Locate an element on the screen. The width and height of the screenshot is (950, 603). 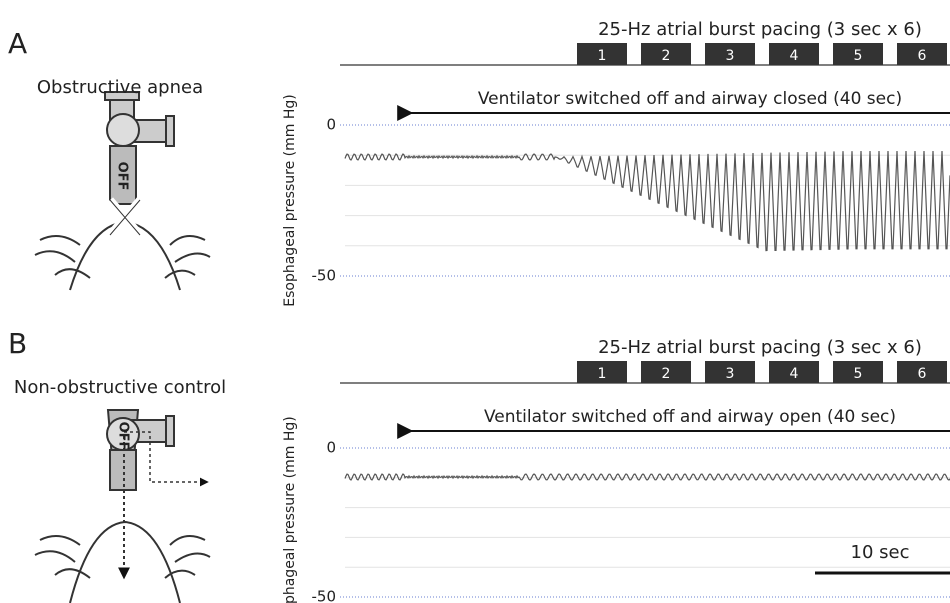
panel-label: B is located at coordinates (17, 343).